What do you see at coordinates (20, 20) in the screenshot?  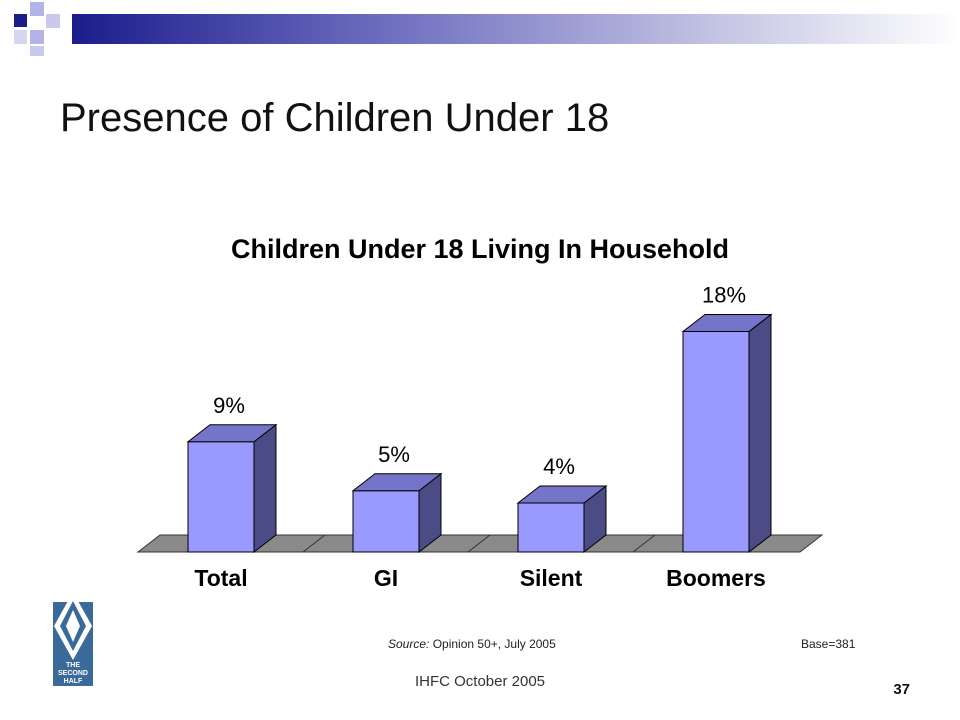 I see `deco-square-navy` at bounding box center [20, 20].